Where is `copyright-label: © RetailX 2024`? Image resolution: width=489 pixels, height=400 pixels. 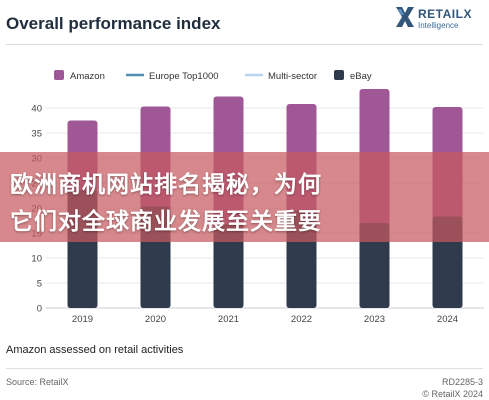
copyright-label: © RetailX 2024 is located at coordinates (452, 394).